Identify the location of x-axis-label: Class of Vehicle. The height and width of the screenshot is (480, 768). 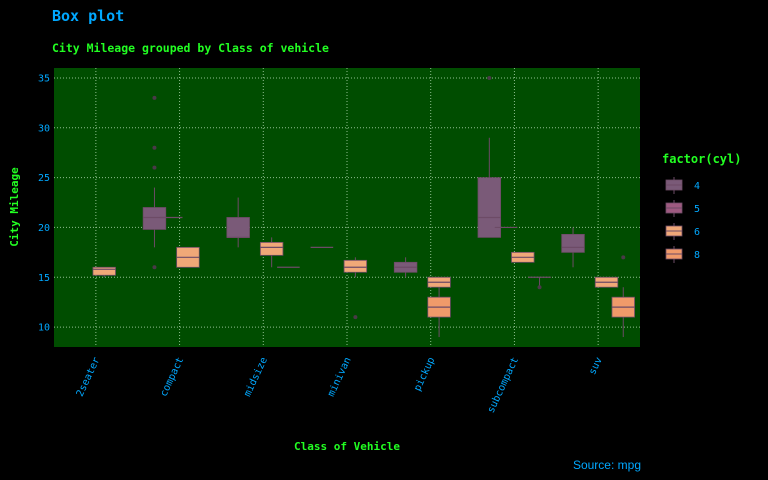
(347, 446).